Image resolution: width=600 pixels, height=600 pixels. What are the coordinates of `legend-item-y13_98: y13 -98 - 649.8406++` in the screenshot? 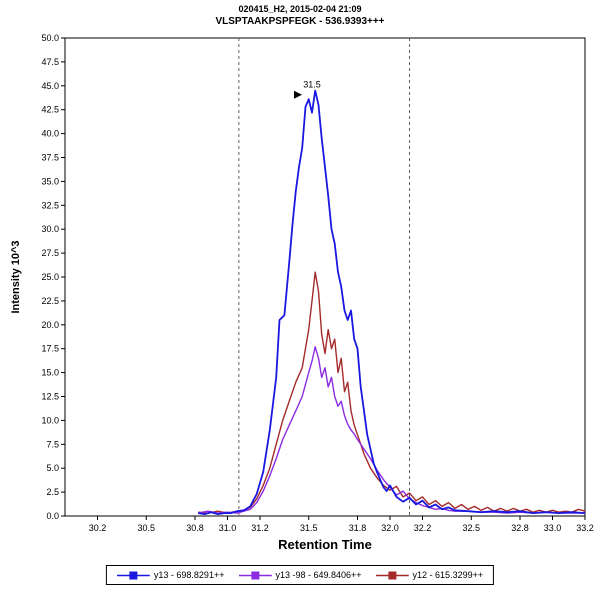 It's located at (300, 575).